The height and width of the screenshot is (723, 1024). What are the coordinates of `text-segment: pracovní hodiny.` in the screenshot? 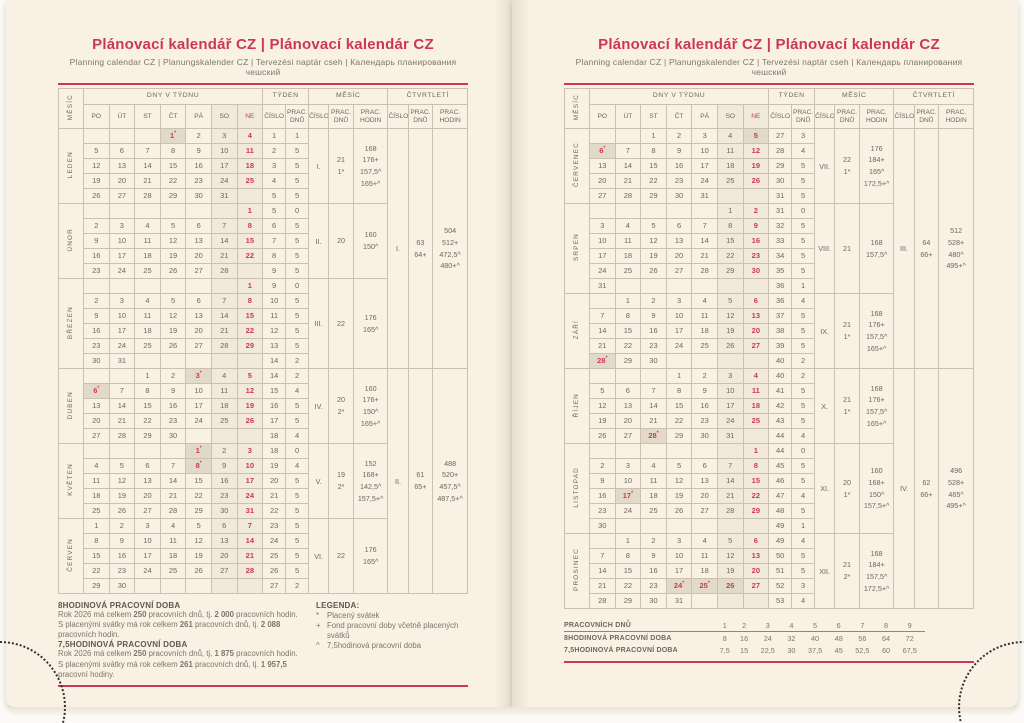 It's located at (86, 674).